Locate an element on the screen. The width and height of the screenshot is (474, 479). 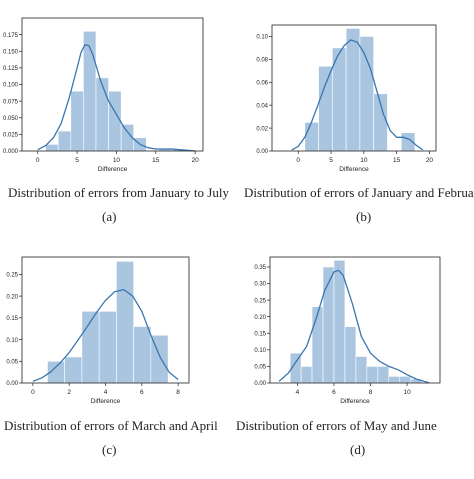
y-tick-label: 0.06 is located at coordinates (262, 83).